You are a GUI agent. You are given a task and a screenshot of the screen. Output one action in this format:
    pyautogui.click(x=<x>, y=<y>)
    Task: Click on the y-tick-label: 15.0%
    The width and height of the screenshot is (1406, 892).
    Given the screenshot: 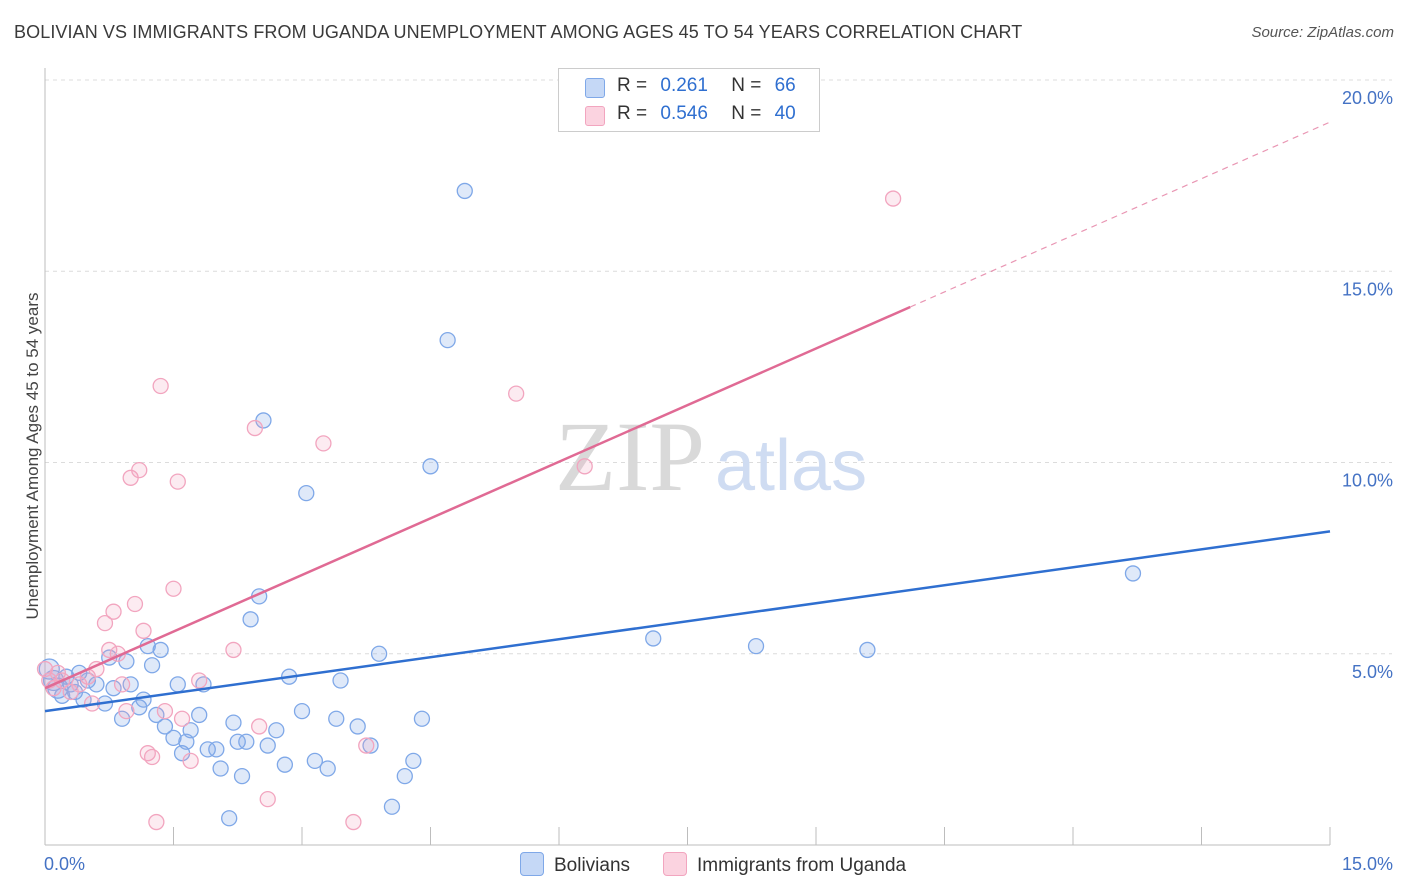 What is the action you would take?
    pyautogui.click(x=1367, y=289)
    